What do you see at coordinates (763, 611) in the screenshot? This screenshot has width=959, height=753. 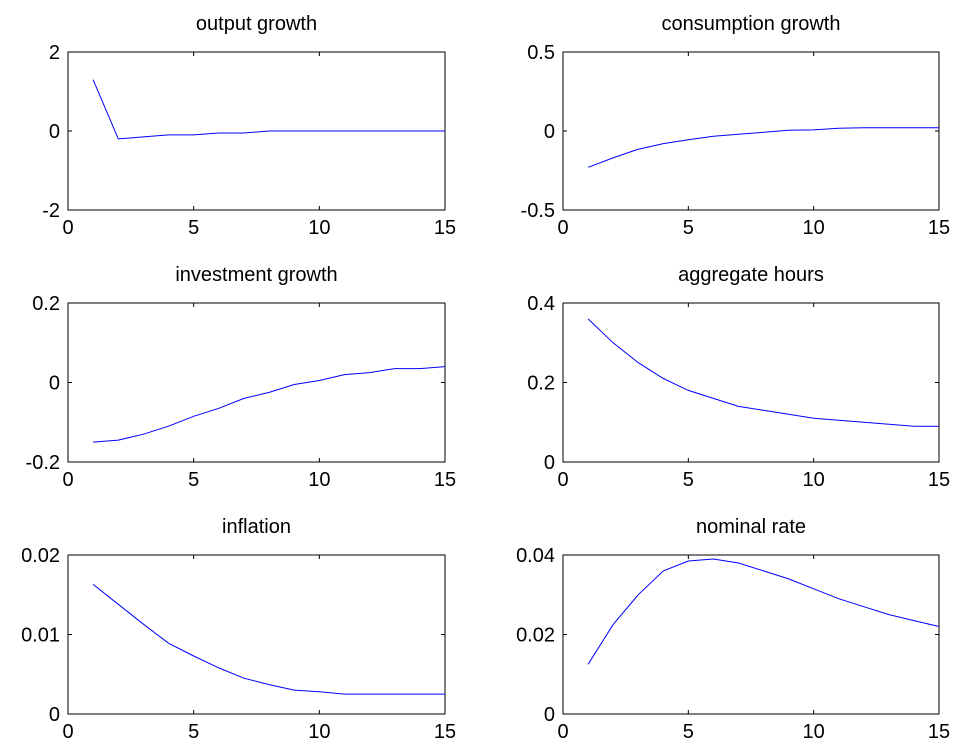 I see `series-line-nominal-rate` at bounding box center [763, 611].